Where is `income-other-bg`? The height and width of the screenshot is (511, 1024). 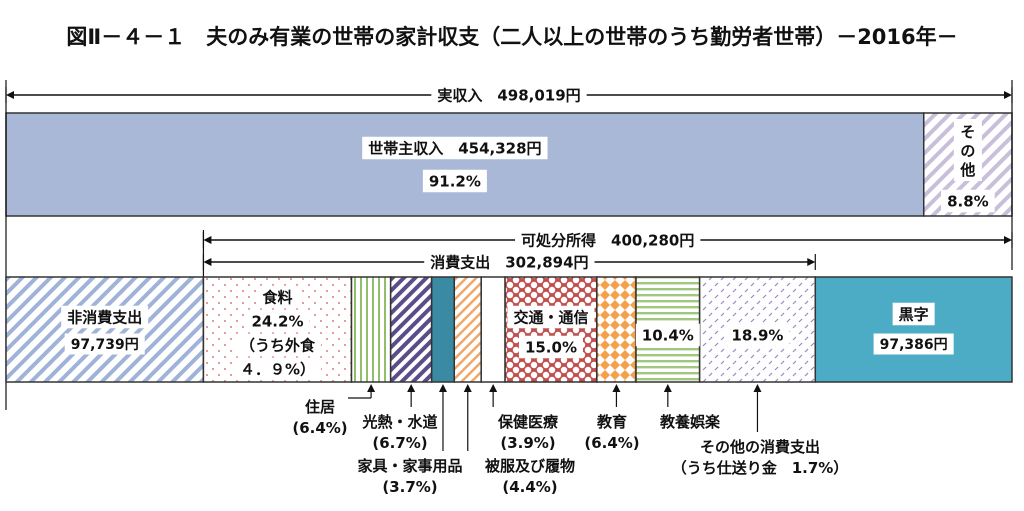
income-other-bg is located at coordinates (967, 150).